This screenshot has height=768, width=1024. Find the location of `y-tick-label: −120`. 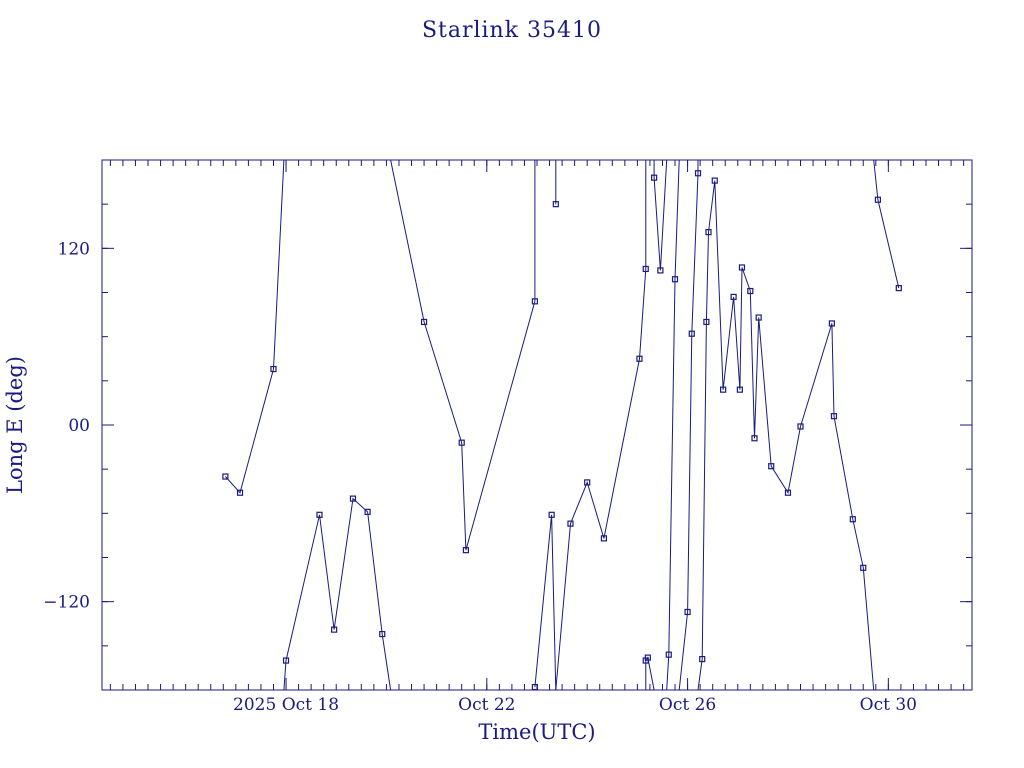

y-tick-label: −120 is located at coordinates (66, 603).